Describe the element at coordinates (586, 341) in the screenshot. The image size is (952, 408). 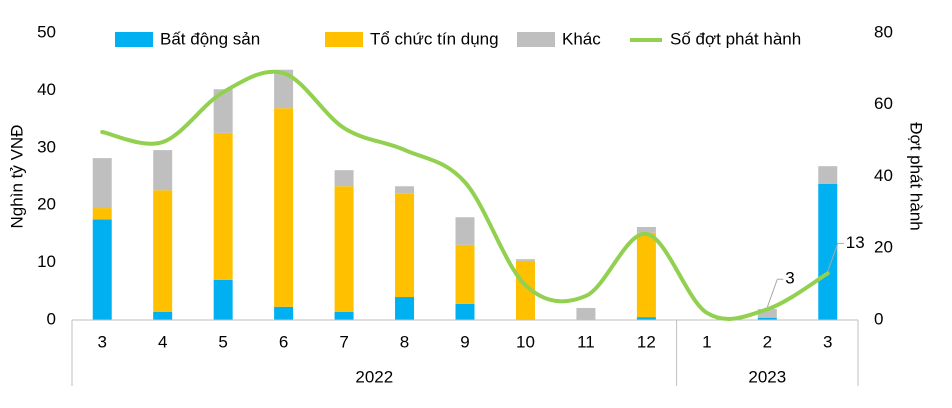
I see `x-tick-label: 11` at that location.